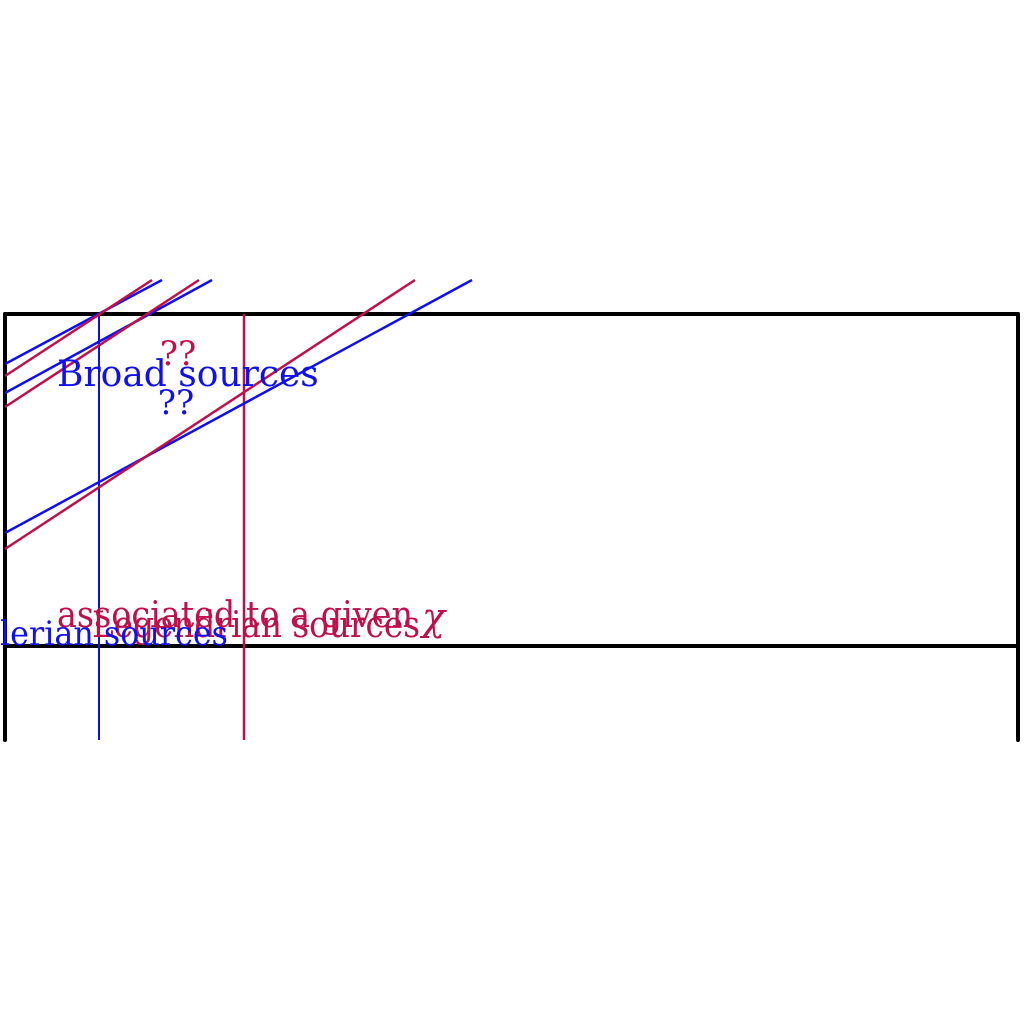  Describe the element at coordinates (256, 625) in the screenshot. I see `legendrian-sources-label-crimson: Legendrian sources` at that location.